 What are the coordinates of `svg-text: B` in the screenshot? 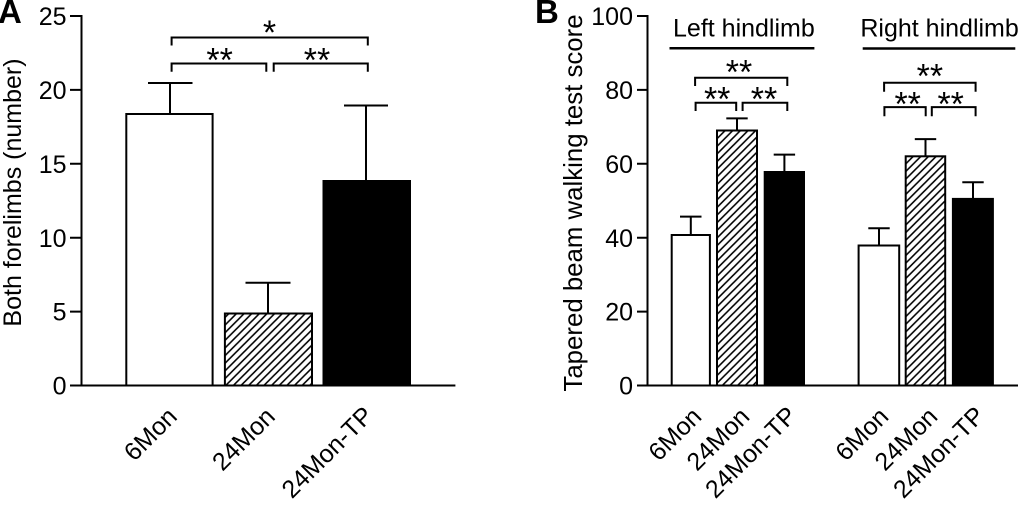 It's located at (547, 15).